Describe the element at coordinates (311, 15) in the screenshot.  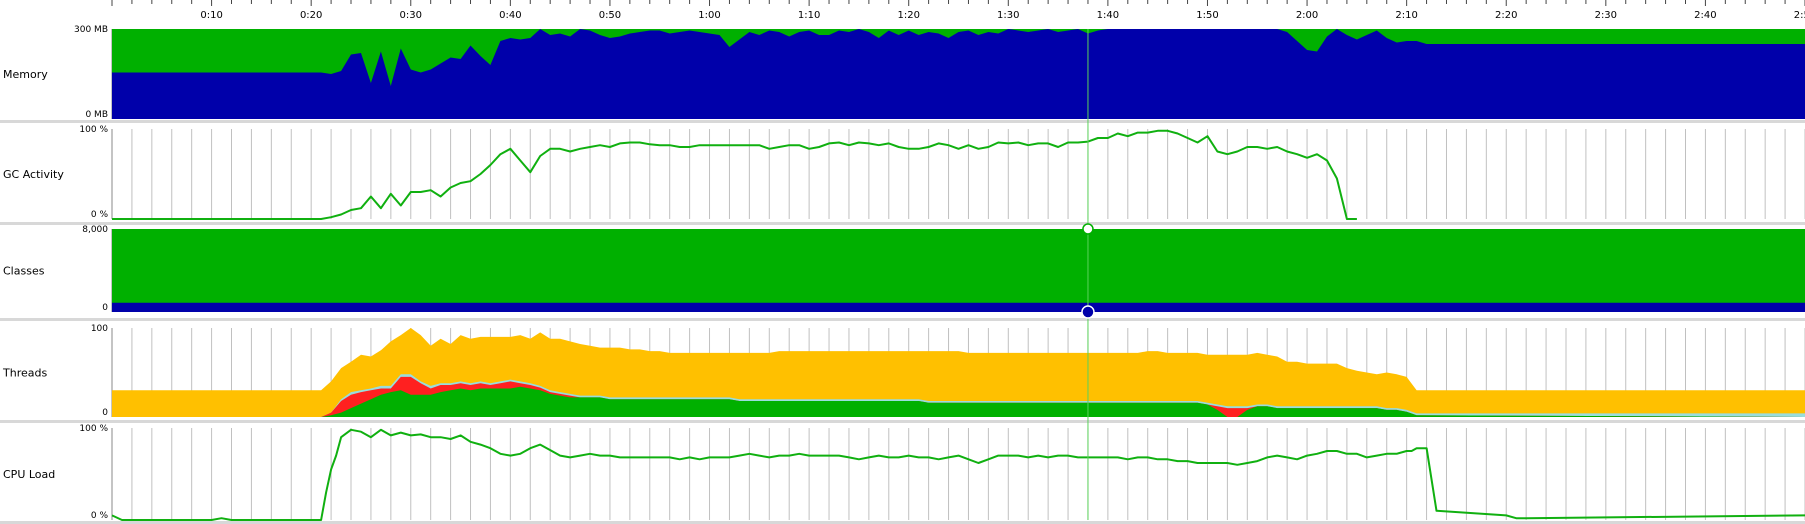
I see `time-tick-label: 0:20` at that location.